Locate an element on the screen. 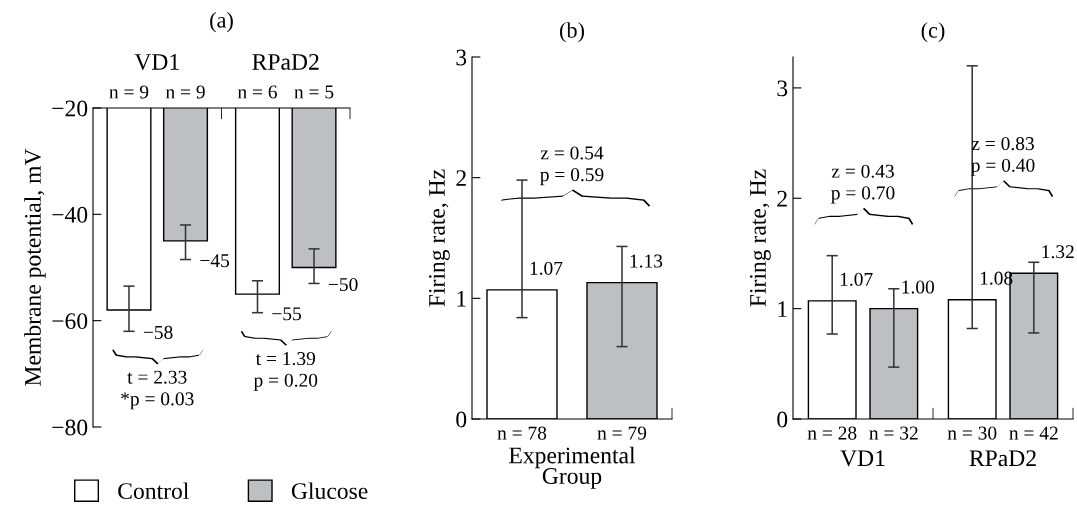 This screenshot has width=1077, height=516. text: n = 5 is located at coordinates (314, 92).